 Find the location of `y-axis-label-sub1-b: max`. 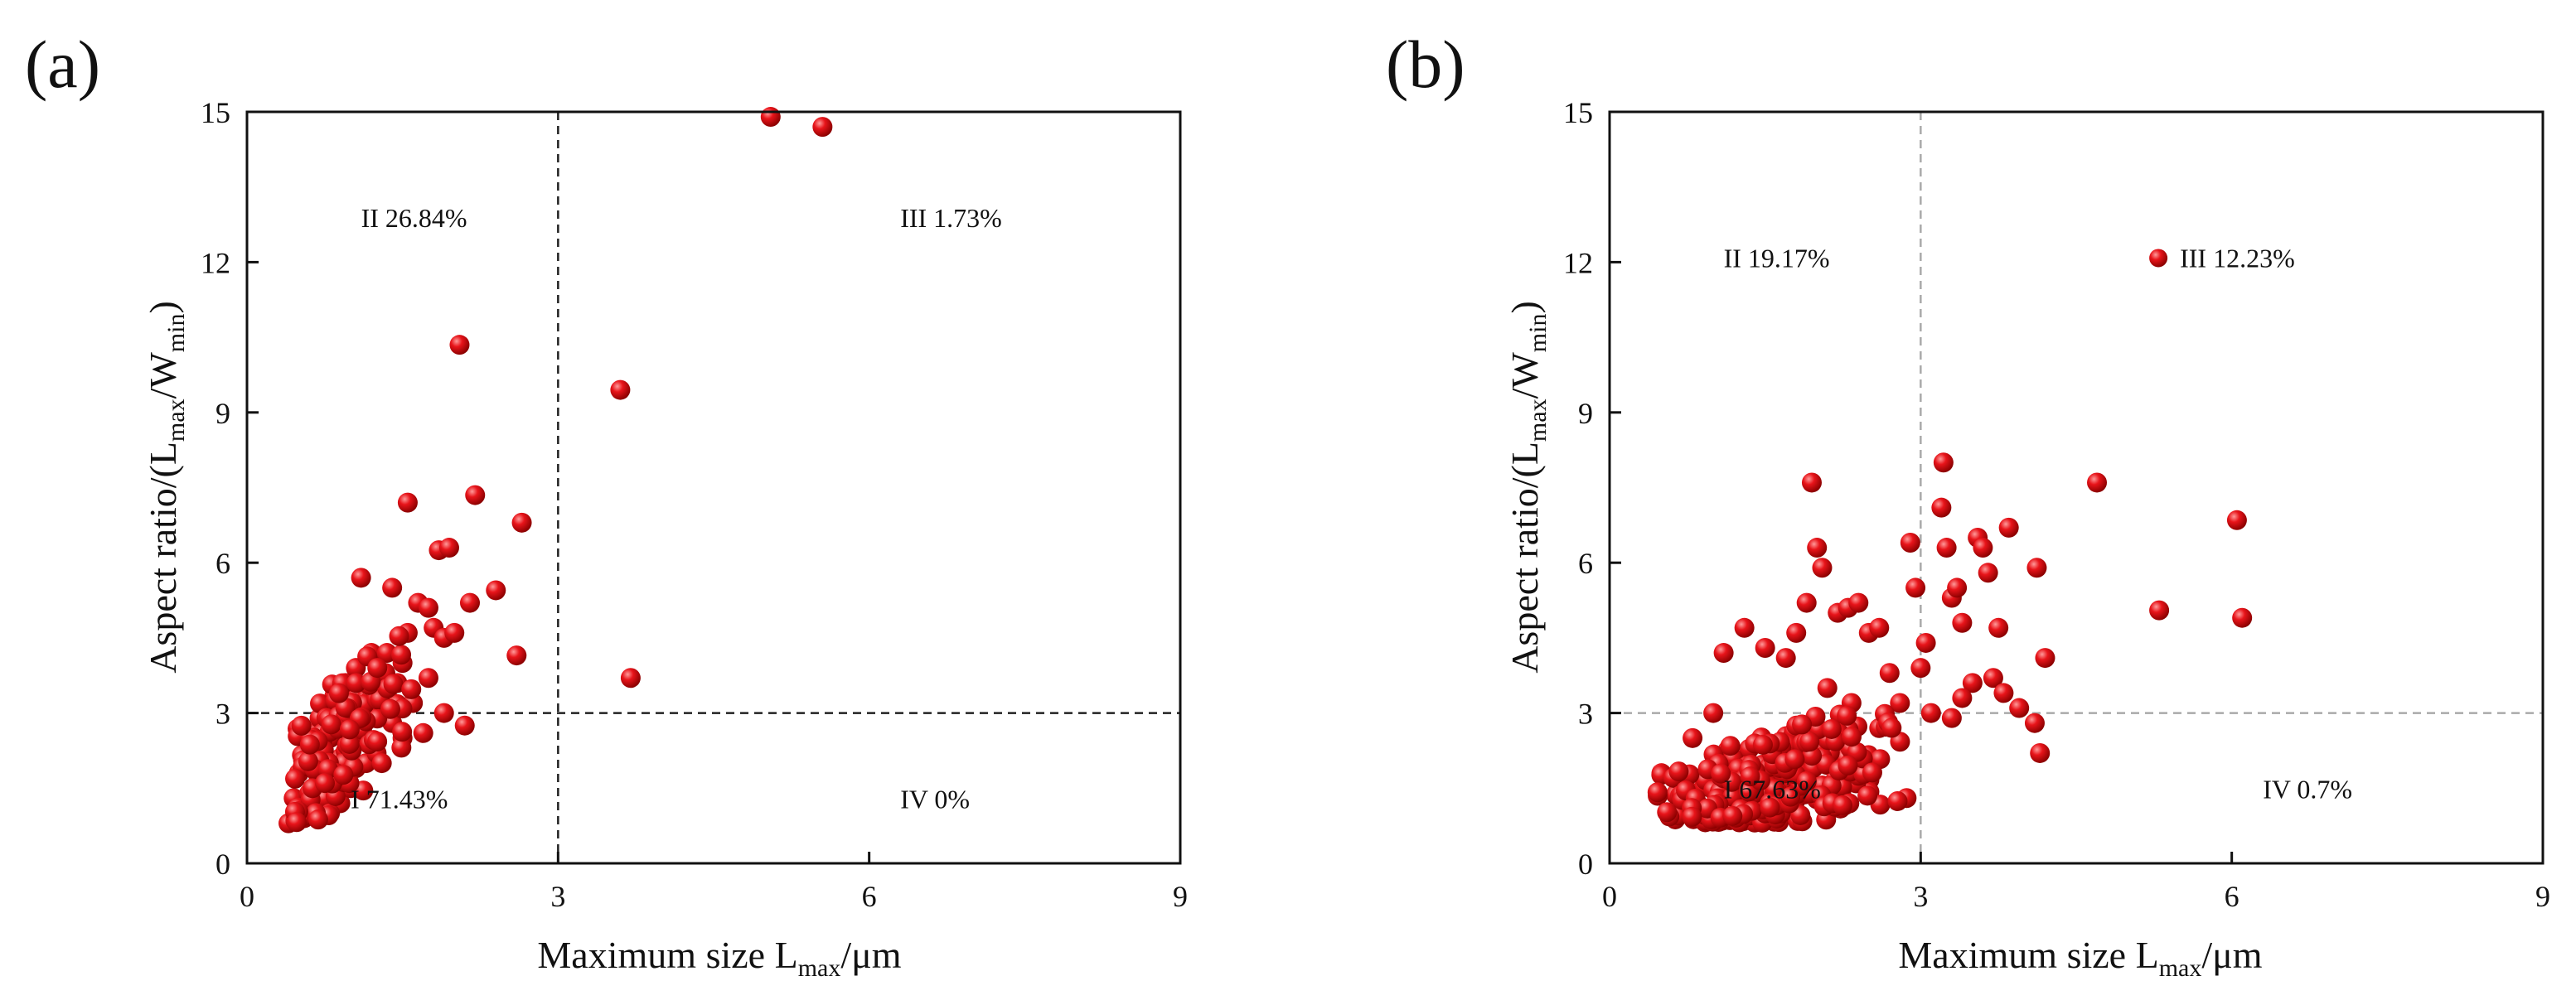

y-axis-label-sub1-b: max is located at coordinates (1538, 420).